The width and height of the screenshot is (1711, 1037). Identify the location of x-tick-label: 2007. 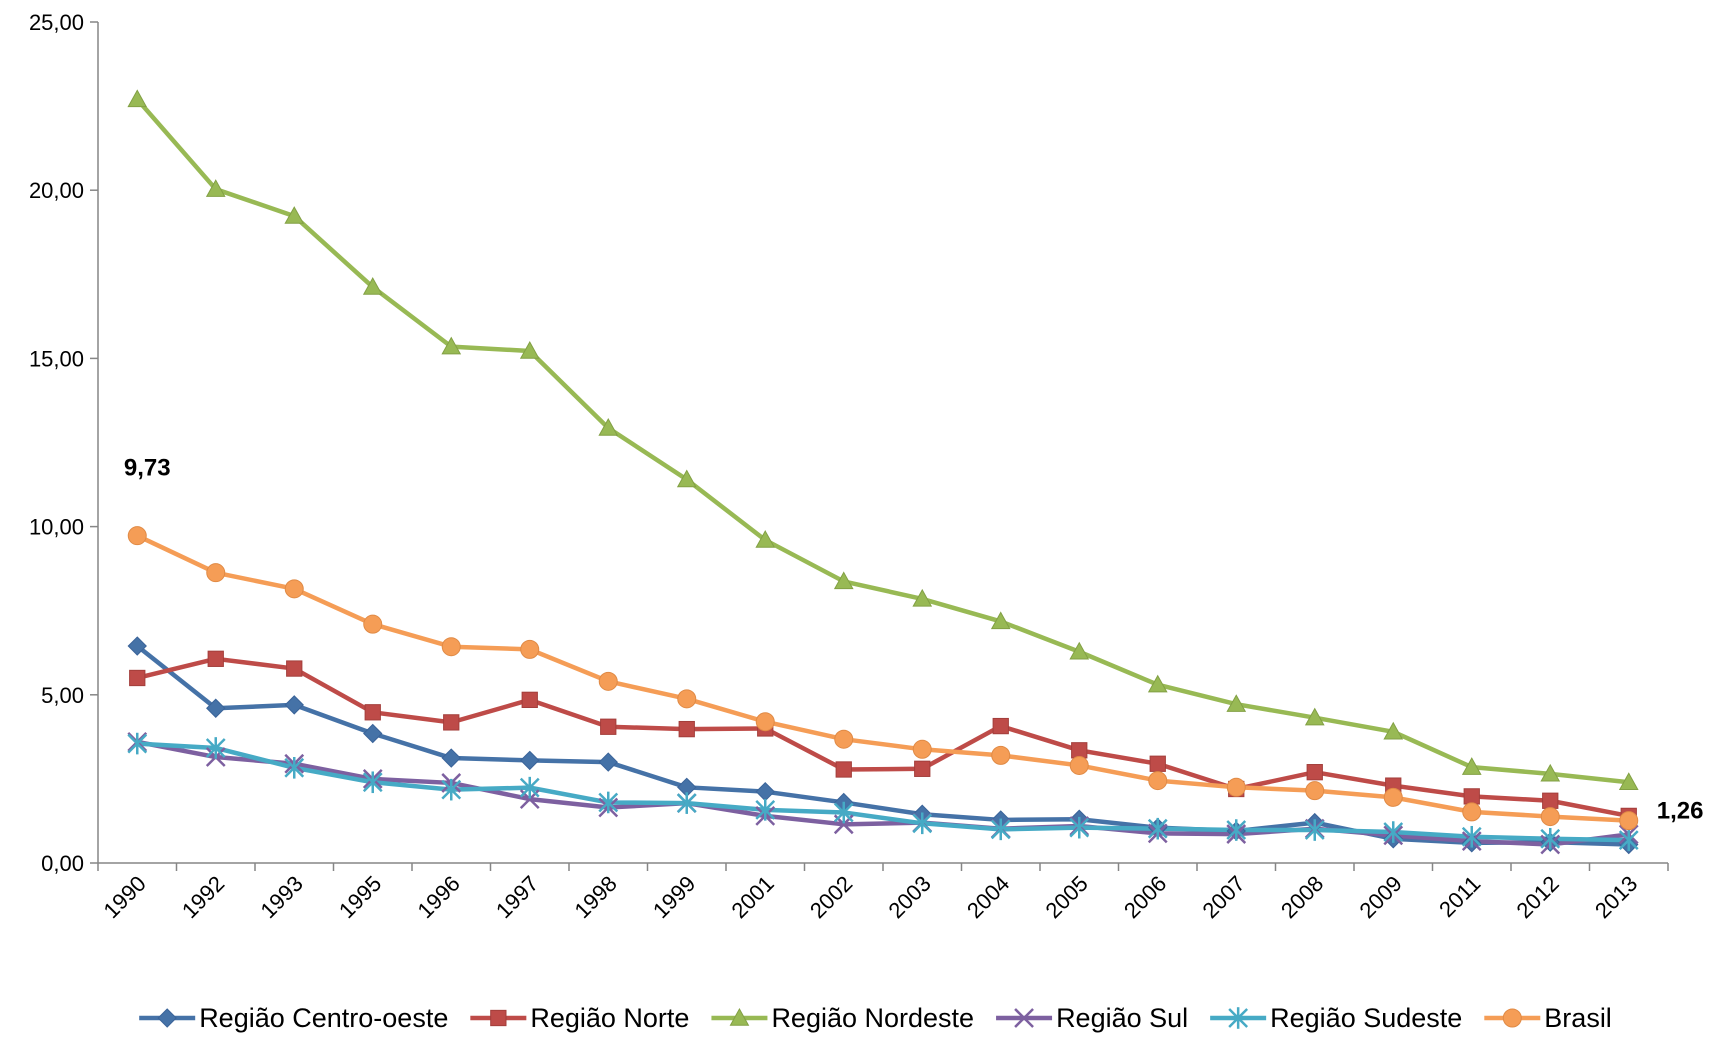
(1223, 897).